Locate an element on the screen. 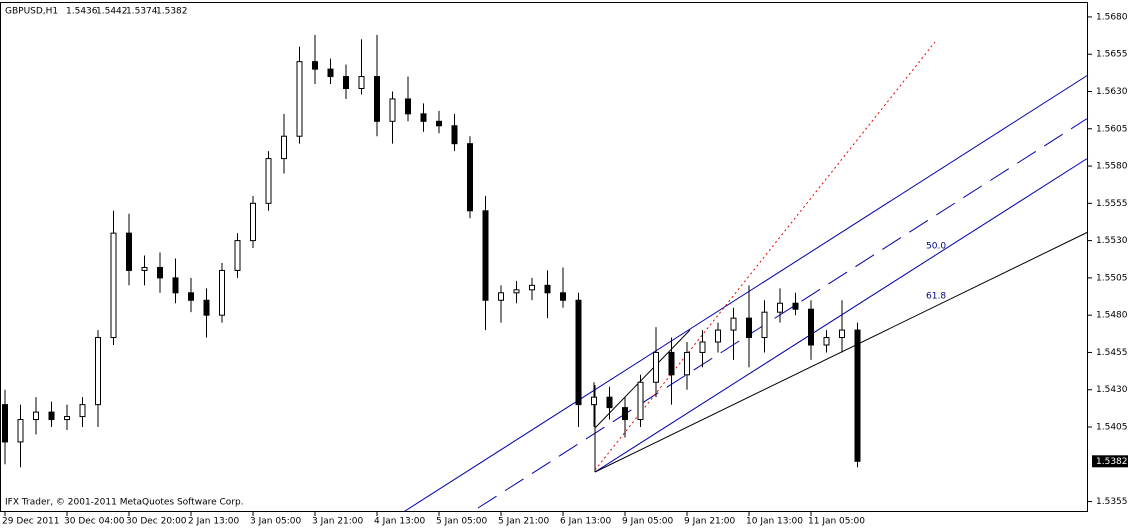 Image resolution: width=1130 pixels, height=528 pixels. y-tick-label: 1.5630 is located at coordinates (1112, 92).